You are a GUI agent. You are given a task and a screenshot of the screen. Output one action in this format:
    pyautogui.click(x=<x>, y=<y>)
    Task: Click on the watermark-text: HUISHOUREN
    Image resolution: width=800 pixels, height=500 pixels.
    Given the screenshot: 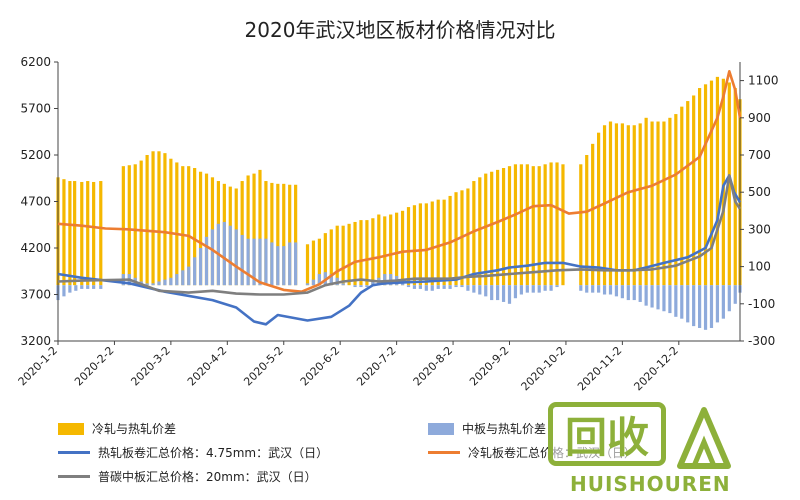 What is the action you would take?
    pyautogui.click(x=650, y=484)
    